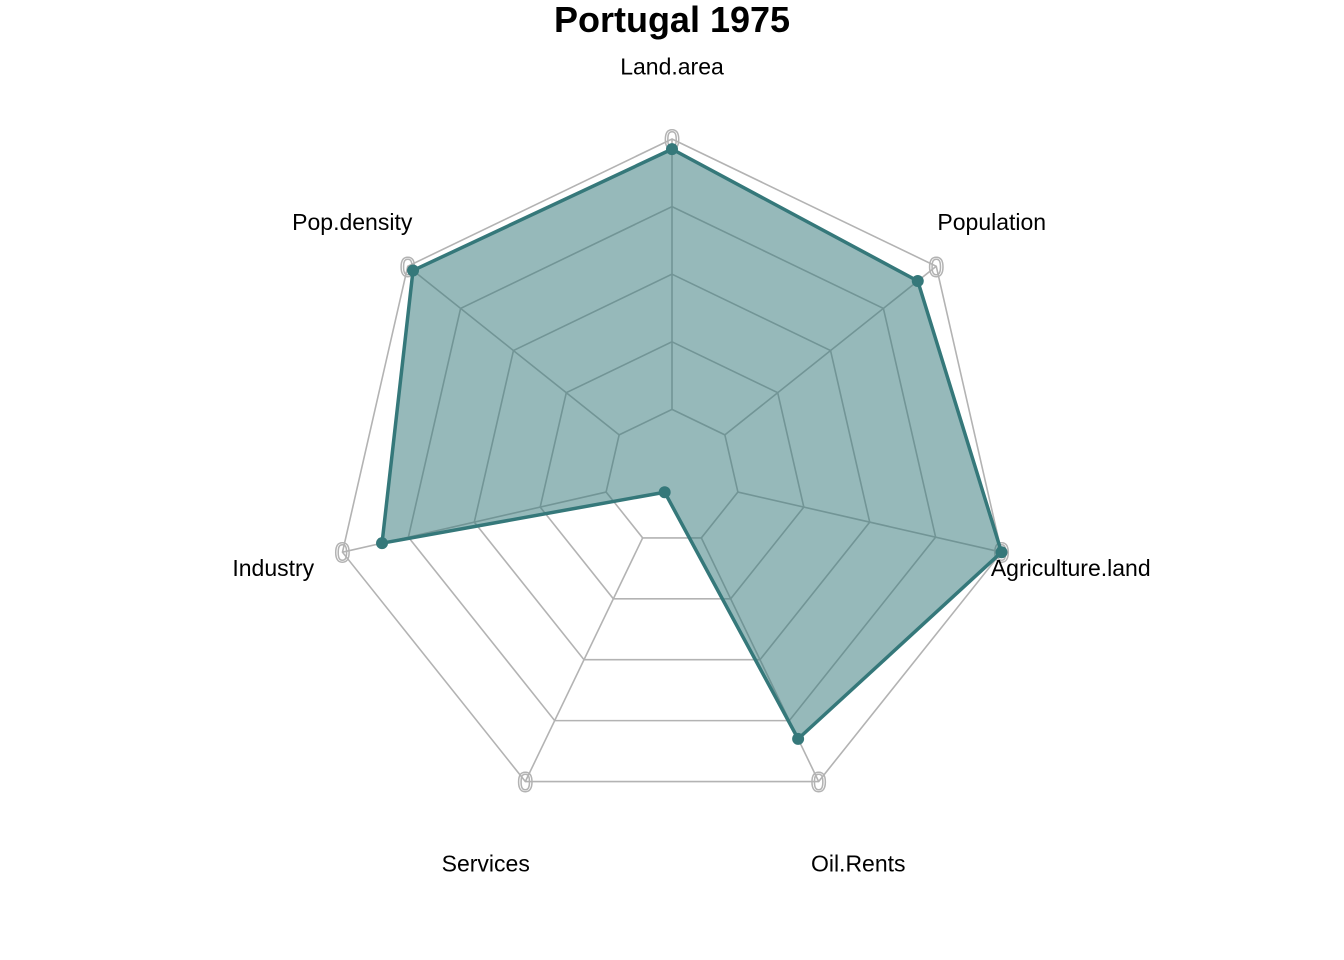 Image resolution: width=1344 pixels, height=960 pixels. I want to click on axis-label: Land.area, so click(672, 66).